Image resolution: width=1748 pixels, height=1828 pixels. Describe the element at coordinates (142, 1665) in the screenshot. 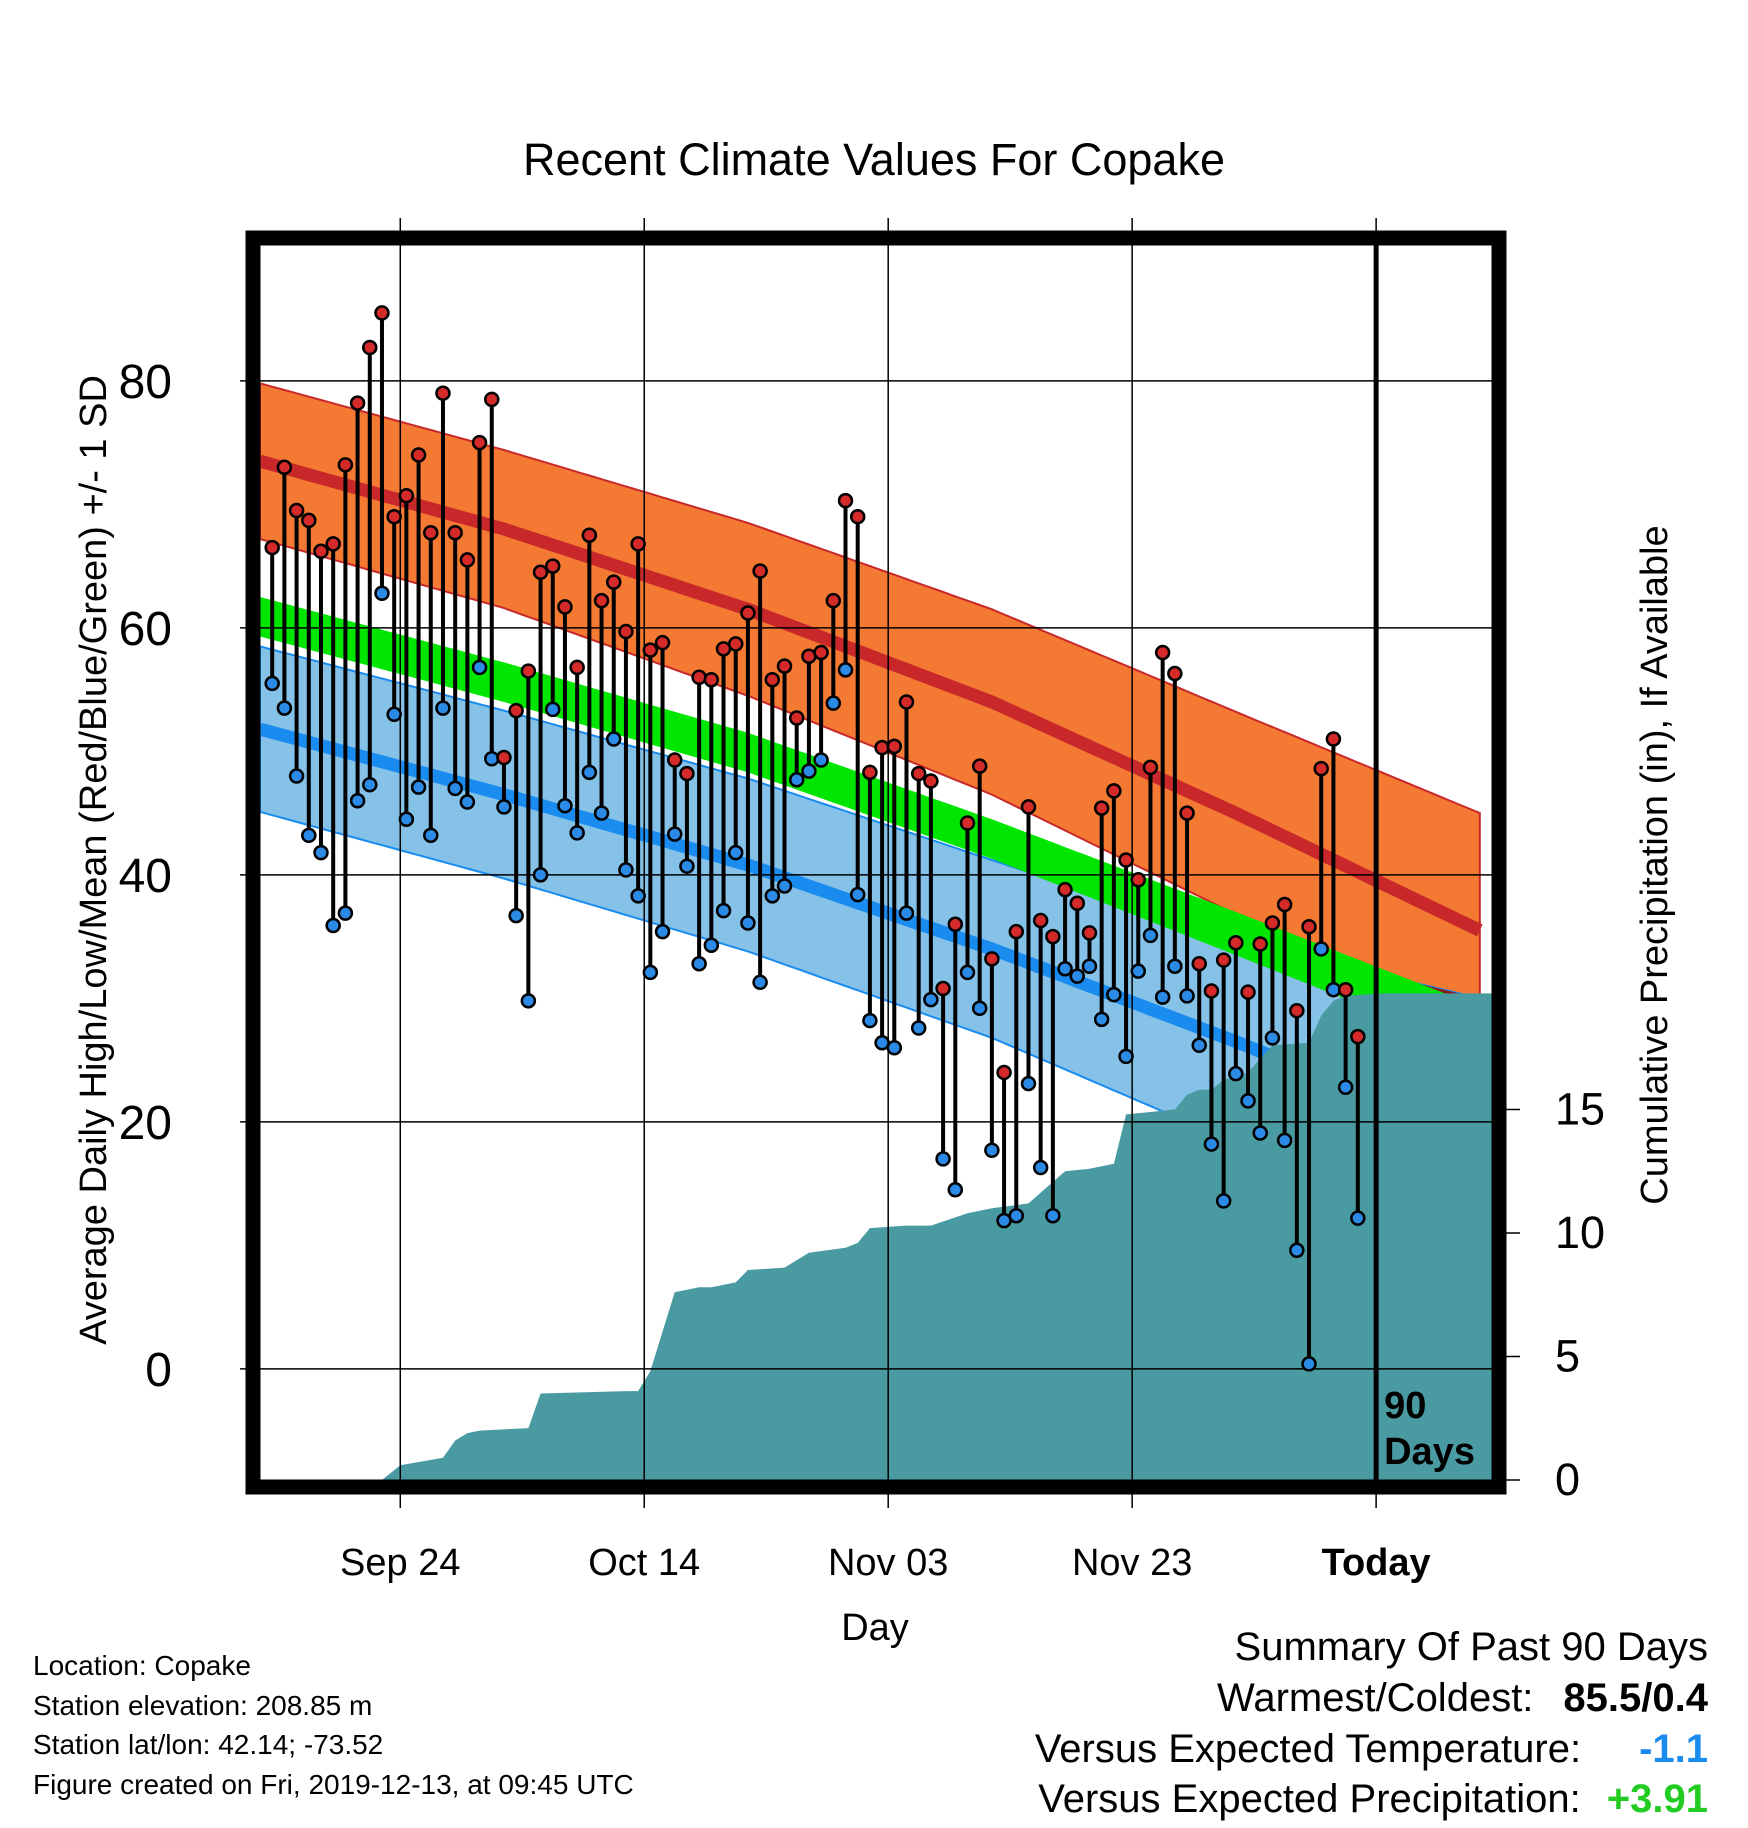

I see `location-text: Location: Copake` at that location.